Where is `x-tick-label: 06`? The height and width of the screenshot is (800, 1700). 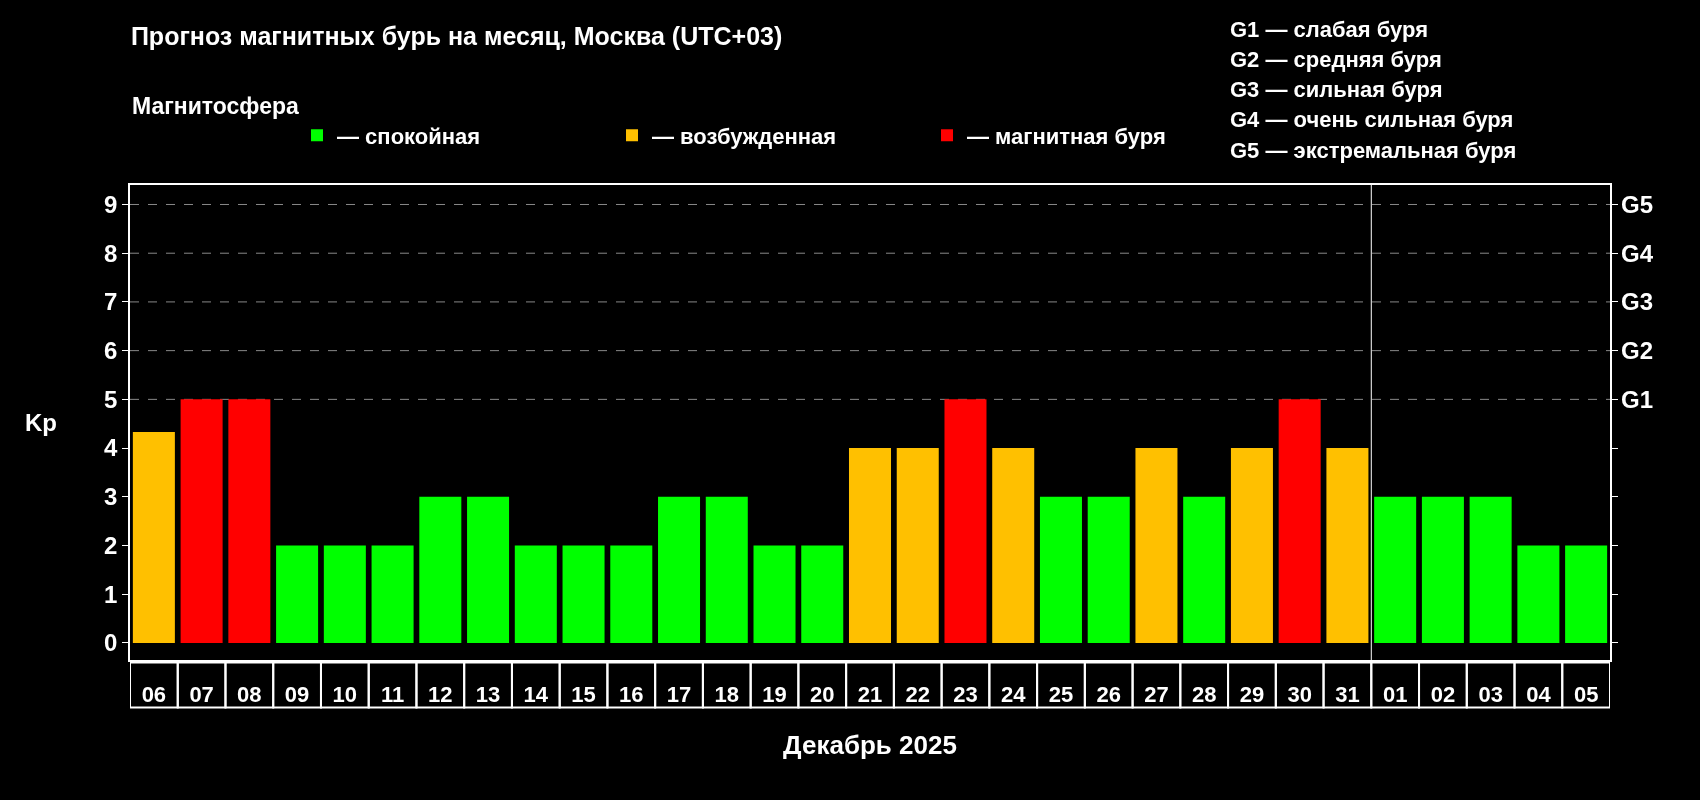 x-tick-label: 06 is located at coordinates (154, 695).